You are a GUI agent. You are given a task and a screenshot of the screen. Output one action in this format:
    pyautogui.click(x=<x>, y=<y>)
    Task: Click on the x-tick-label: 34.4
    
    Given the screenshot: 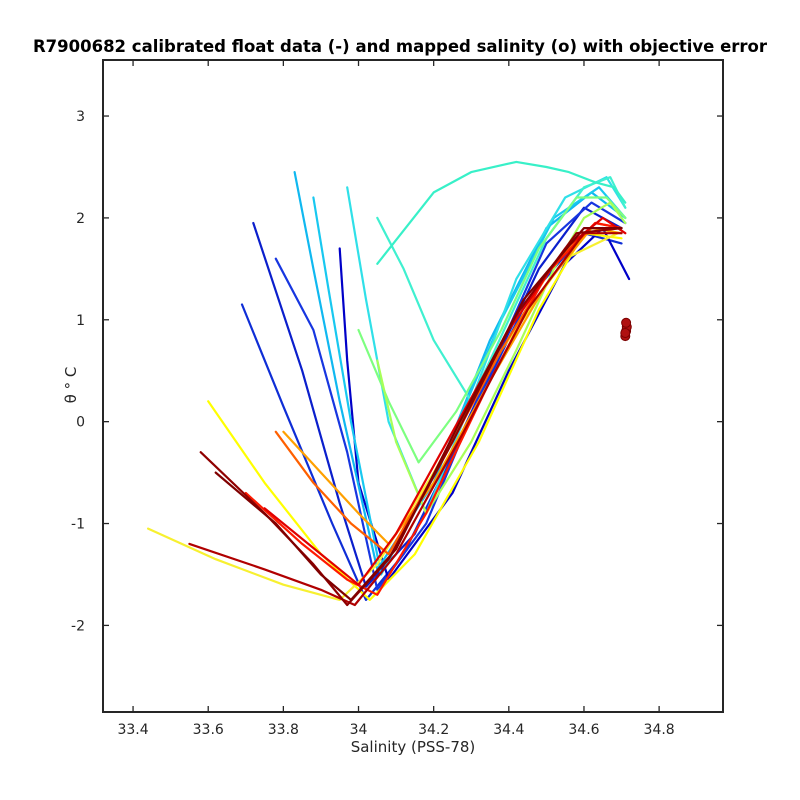 What is the action you would take?
    pyautogui.click(x=508, y=730)
    